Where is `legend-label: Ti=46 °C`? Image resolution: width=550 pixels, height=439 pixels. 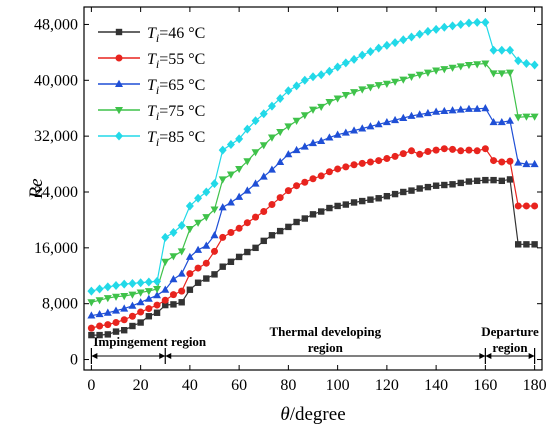
legend-label: Ti=46 °C is located at coordinates (176, 35).